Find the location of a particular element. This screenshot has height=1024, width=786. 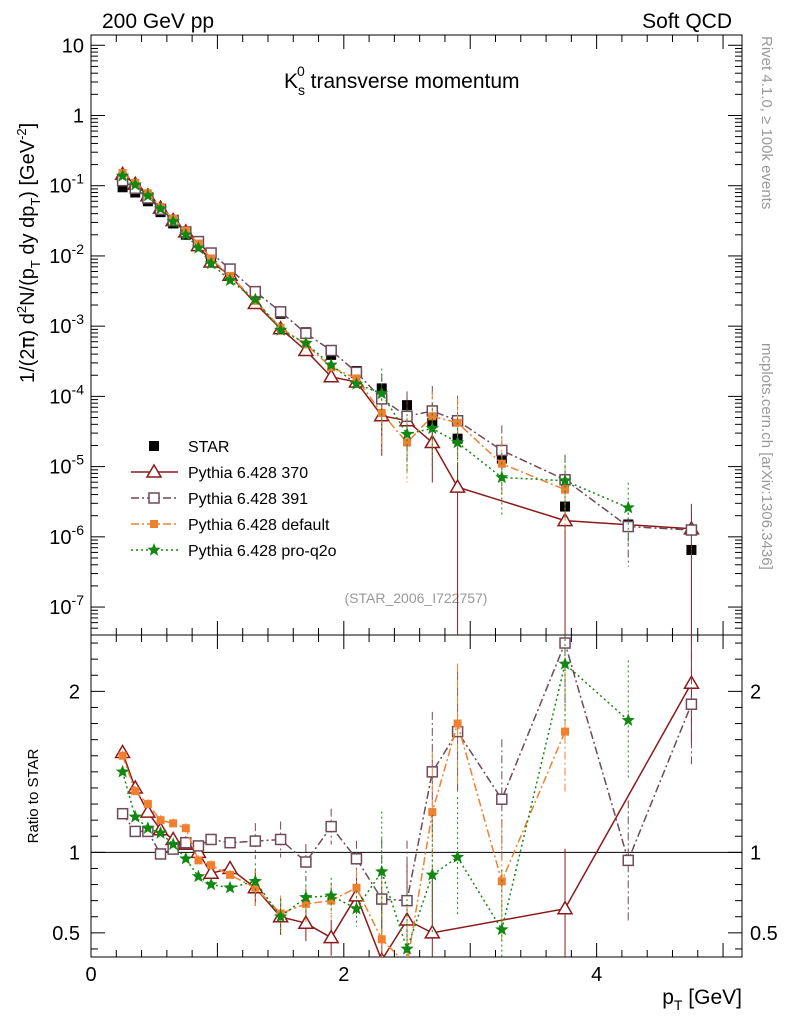

main-y-tick-label: 1 is located at coordinates (78, 116).